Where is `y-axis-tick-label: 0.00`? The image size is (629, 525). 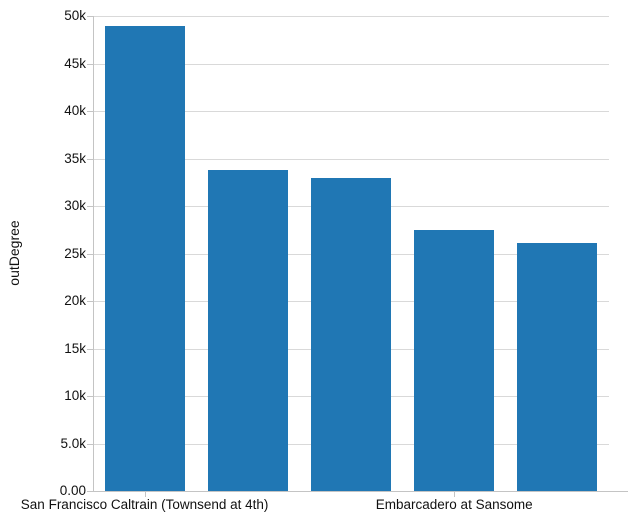 y-axis-tick-label: 0.00 is located at coordinates (72, 490).